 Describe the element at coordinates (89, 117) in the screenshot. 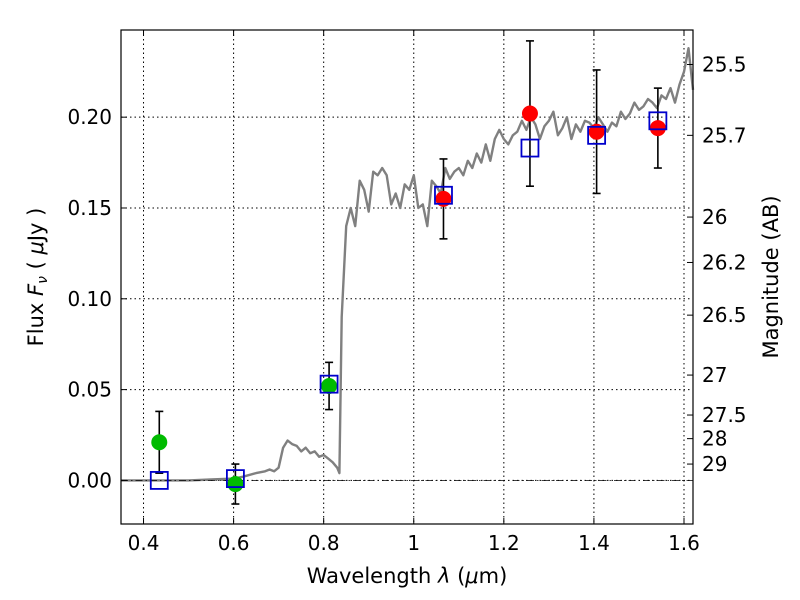

I see `y-tick-label: 0.20` at that location.